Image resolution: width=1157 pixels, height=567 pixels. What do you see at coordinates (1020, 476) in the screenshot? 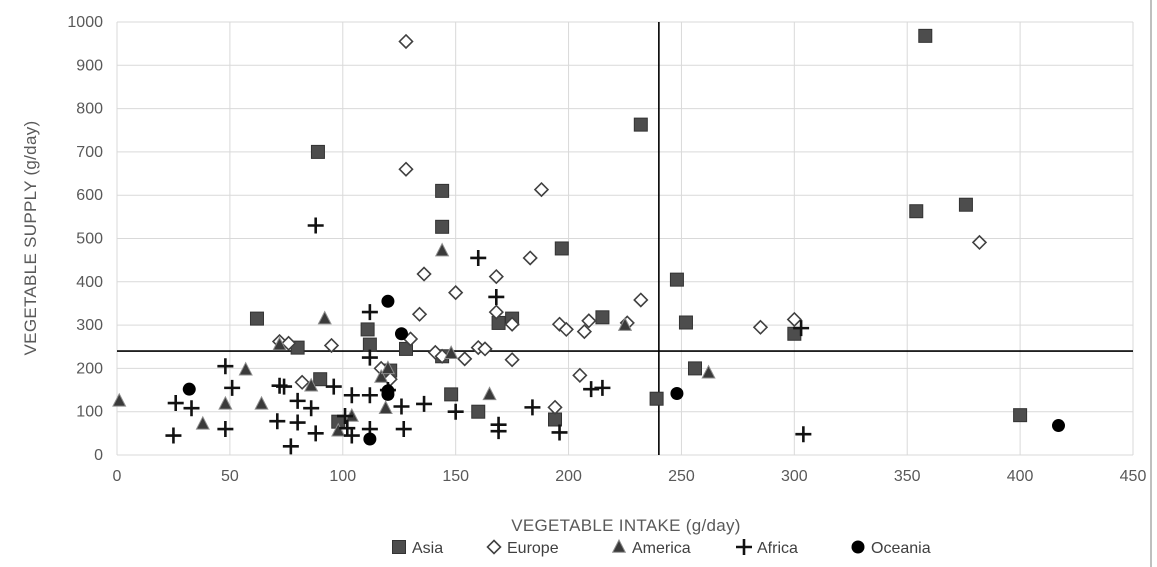
I see `x-tick-label: 400` at bounding box center [1020, 476].